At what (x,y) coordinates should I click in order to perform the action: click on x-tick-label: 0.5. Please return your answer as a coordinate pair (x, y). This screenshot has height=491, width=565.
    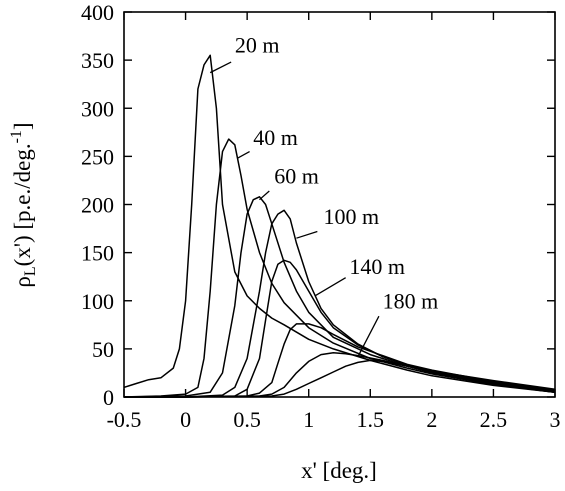
    Looking at the image, I should click on (247, 419).